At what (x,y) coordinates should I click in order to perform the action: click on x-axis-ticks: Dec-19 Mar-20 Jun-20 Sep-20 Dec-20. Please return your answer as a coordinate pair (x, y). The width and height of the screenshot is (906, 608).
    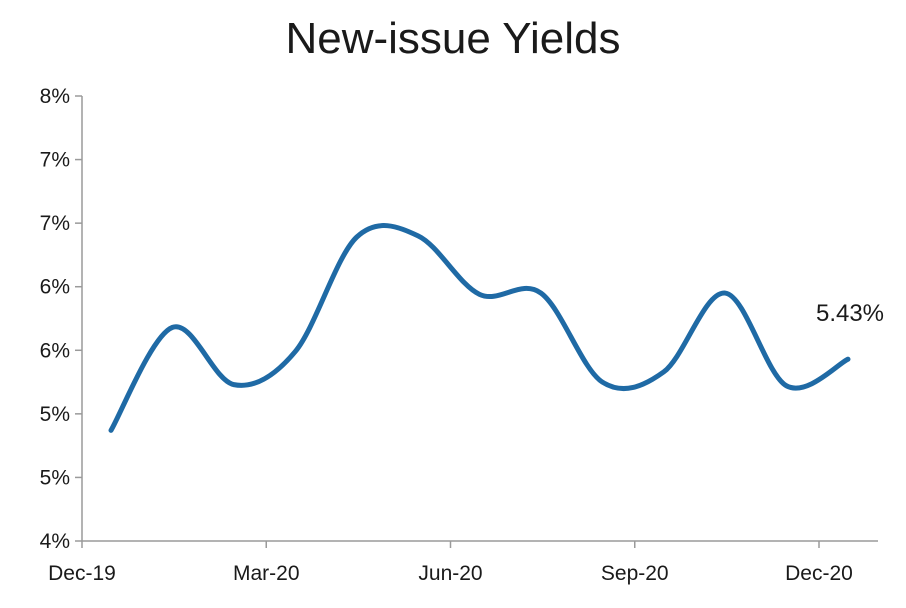
    Looking at the image, I should click on (450, 563).